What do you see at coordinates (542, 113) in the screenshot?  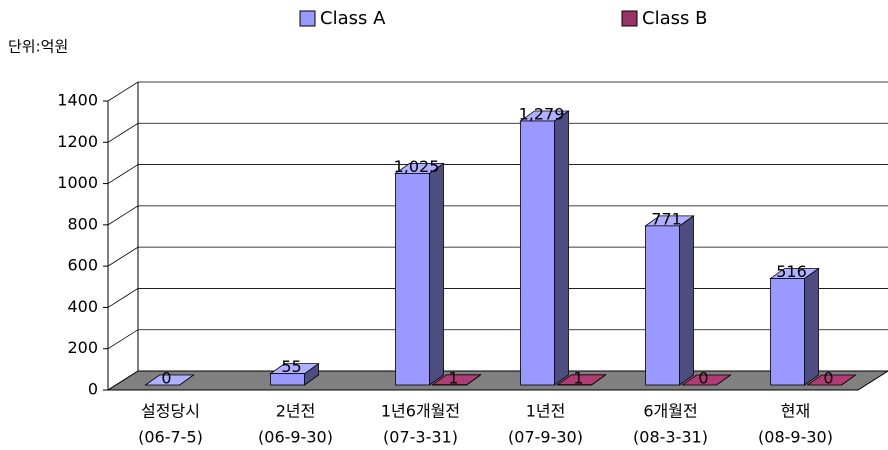 I see `value-label: 1,279` at bounding box center [542, 113].